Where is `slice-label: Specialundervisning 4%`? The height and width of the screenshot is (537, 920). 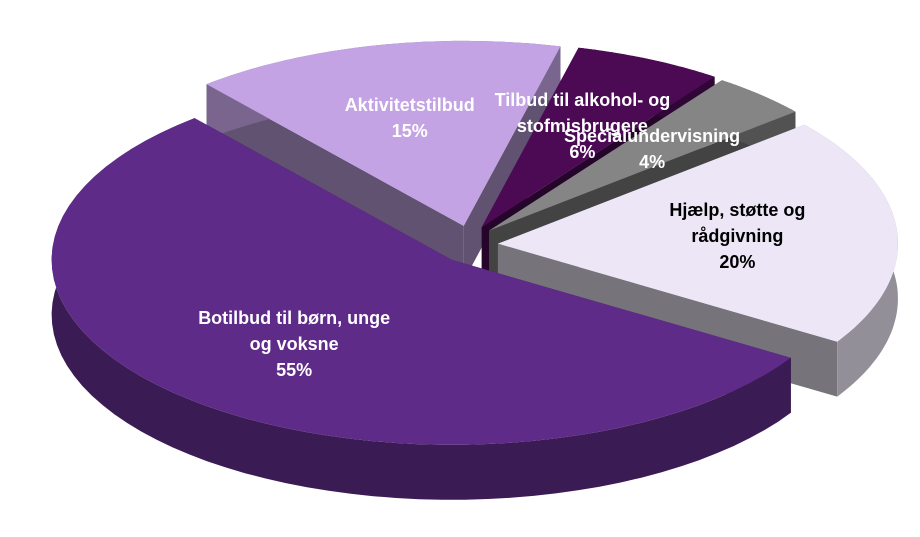 slice-label: Specialundervisning 4% is located at coordinates (652, 149).